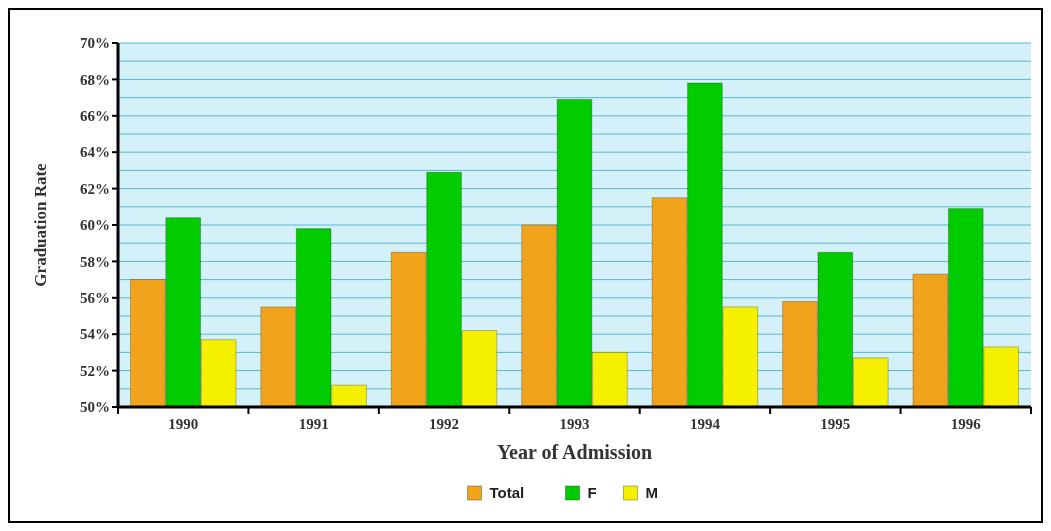 The image size is (1051, 531). I want to click on legend-label: F, so click(592, 493).